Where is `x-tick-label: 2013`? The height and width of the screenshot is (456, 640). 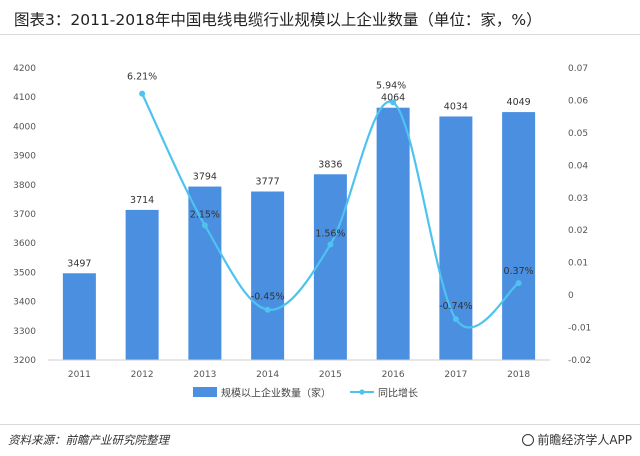 x-tick-label: 2013 is located at coordinates (204, 375).